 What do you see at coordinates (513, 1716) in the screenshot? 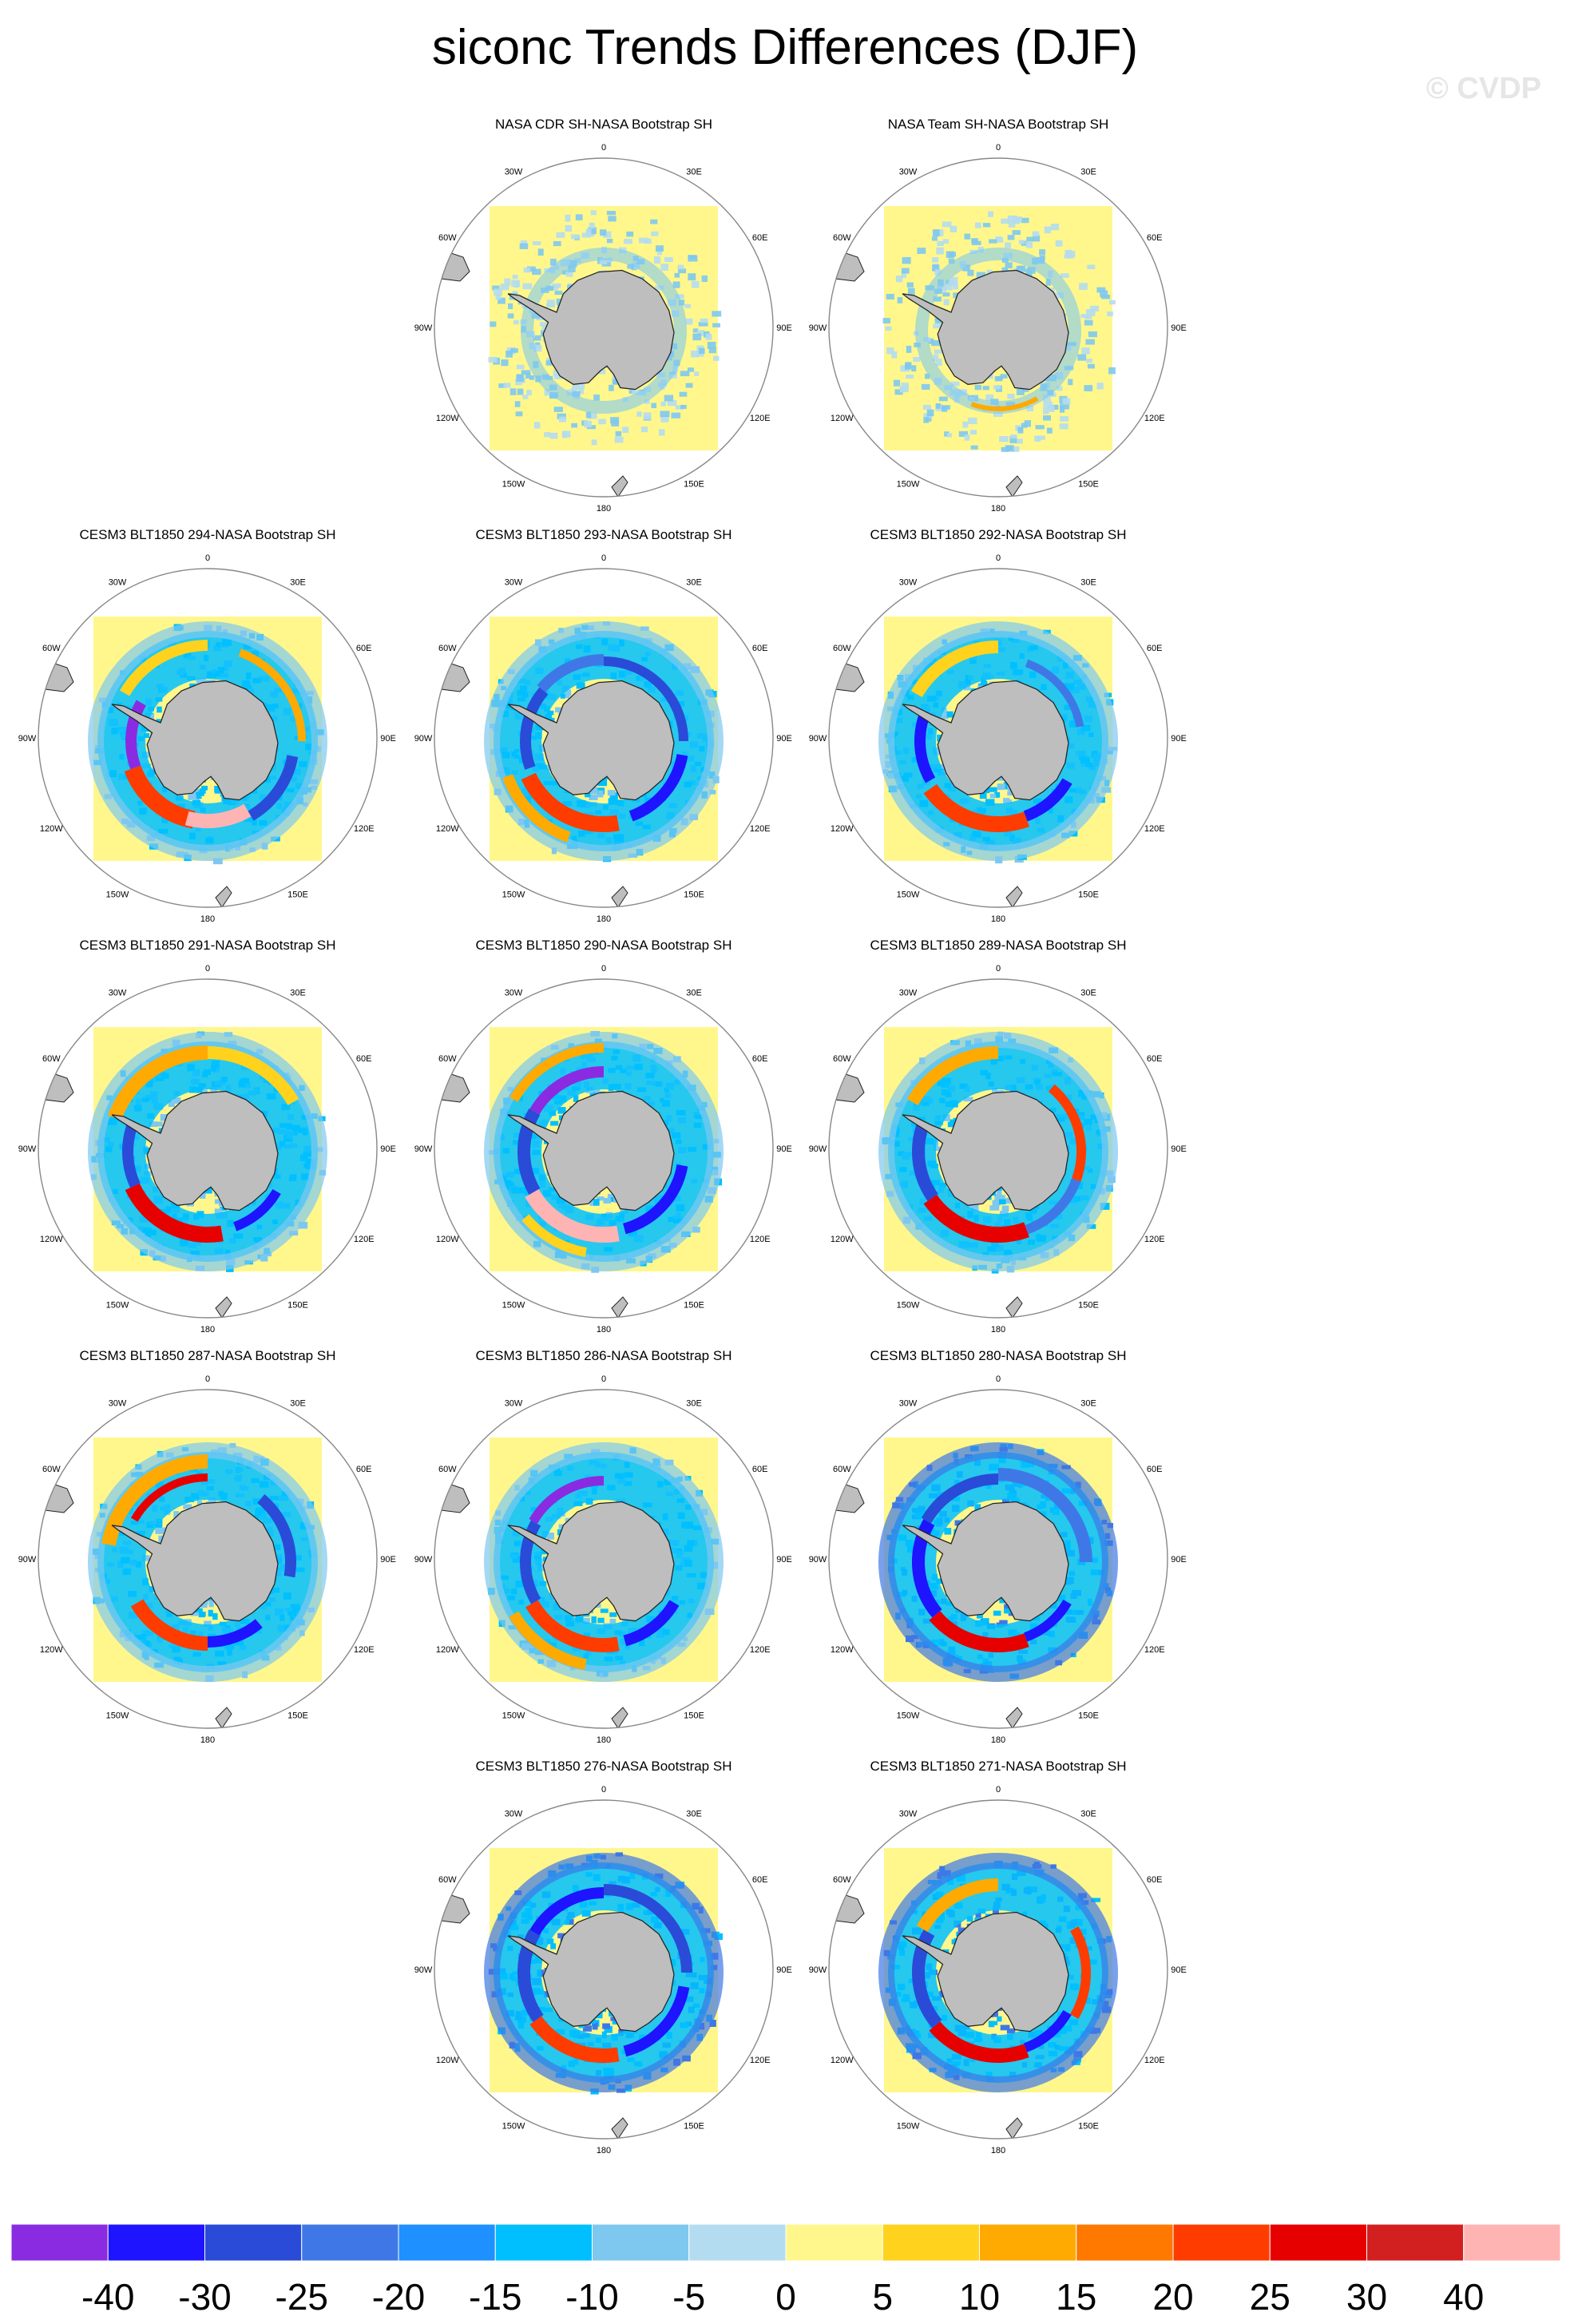
I see `longitude-label: 150W` at bounding box center [513, 1716].